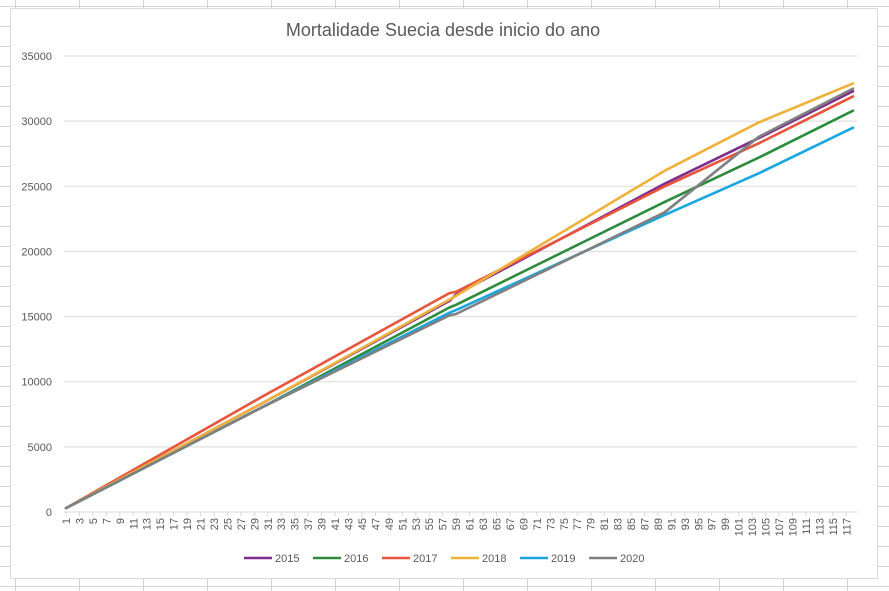 This screenshot has width=889, height=591. Describe the element at coordinates (363, 524) in the screenshot. I see `x-tick-label: 45` at that location.